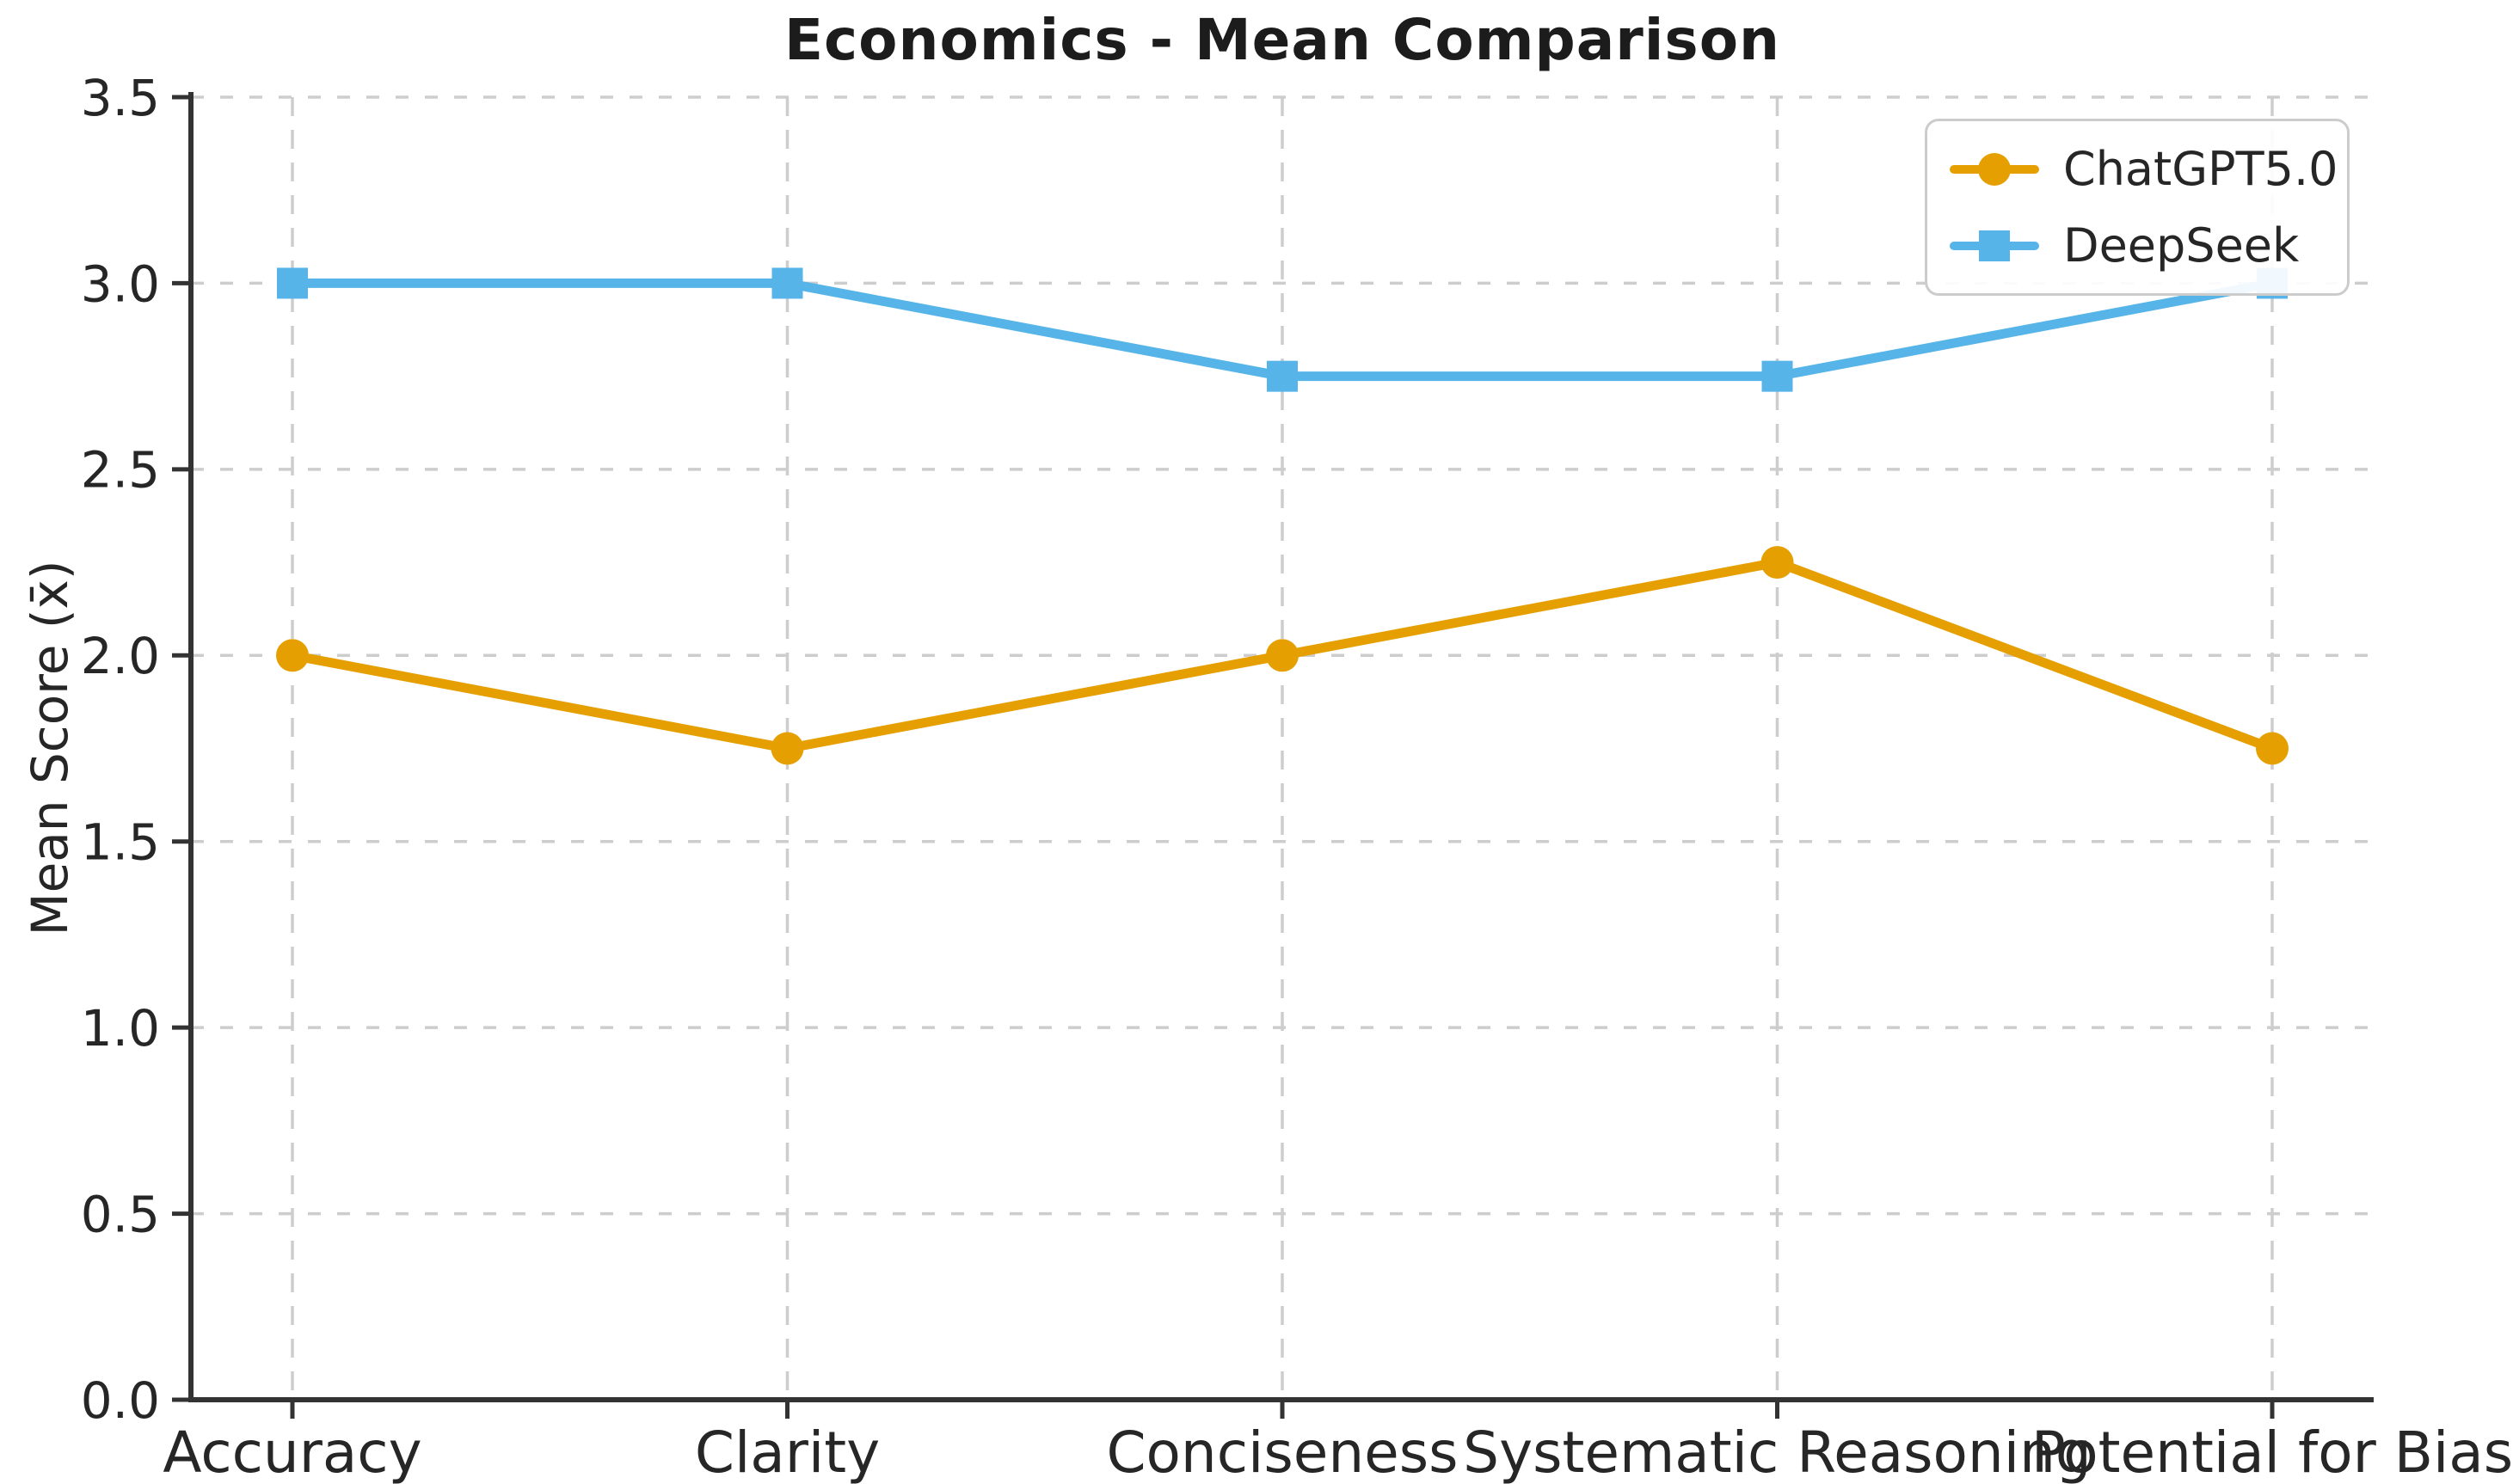 The width and height of the screenshot is (2513, 1484). I want to click on x-tick-label: Potential for Bias, so click(2272, 1452).